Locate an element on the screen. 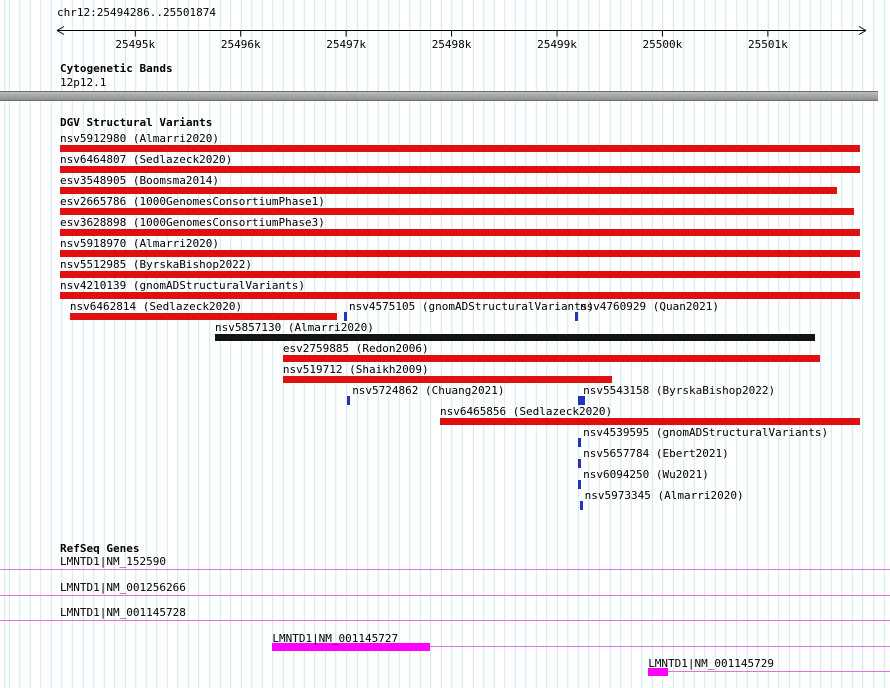 The image size is (890, 688). variant-label: nsv4760929 (Quan2021) is located at coordinates (649, 306).